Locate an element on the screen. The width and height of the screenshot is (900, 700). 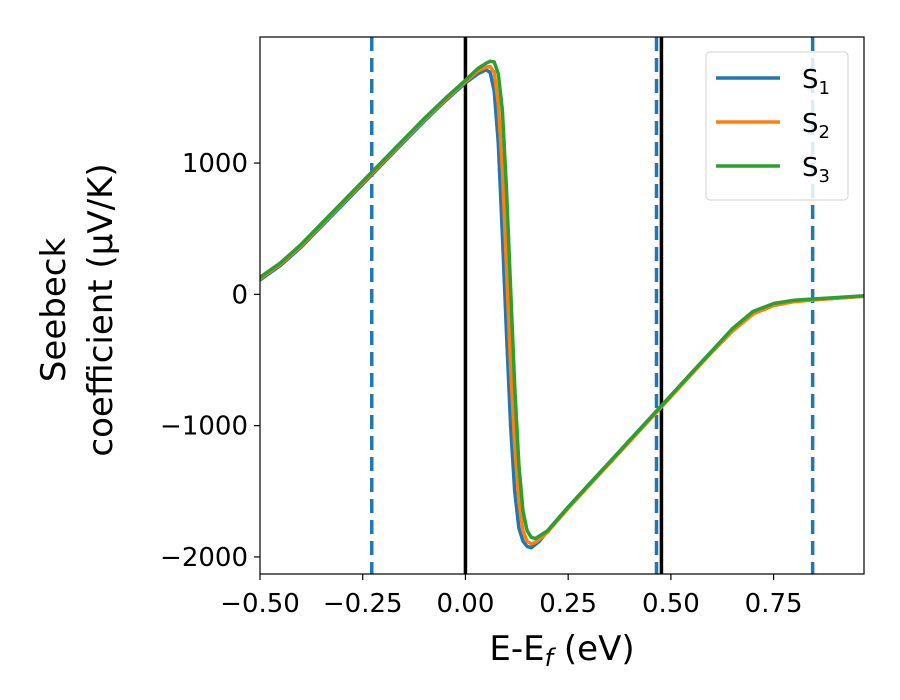
legend-box is located at coordinates (777, 126).